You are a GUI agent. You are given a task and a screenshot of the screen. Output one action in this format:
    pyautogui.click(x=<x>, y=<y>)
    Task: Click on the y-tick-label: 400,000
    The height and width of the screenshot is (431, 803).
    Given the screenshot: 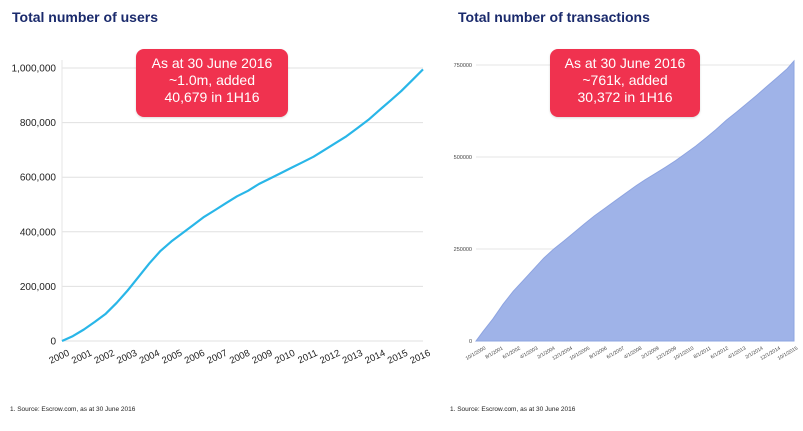 What is the action you would take?
    pyautogui.click(x=38, y=232)
    